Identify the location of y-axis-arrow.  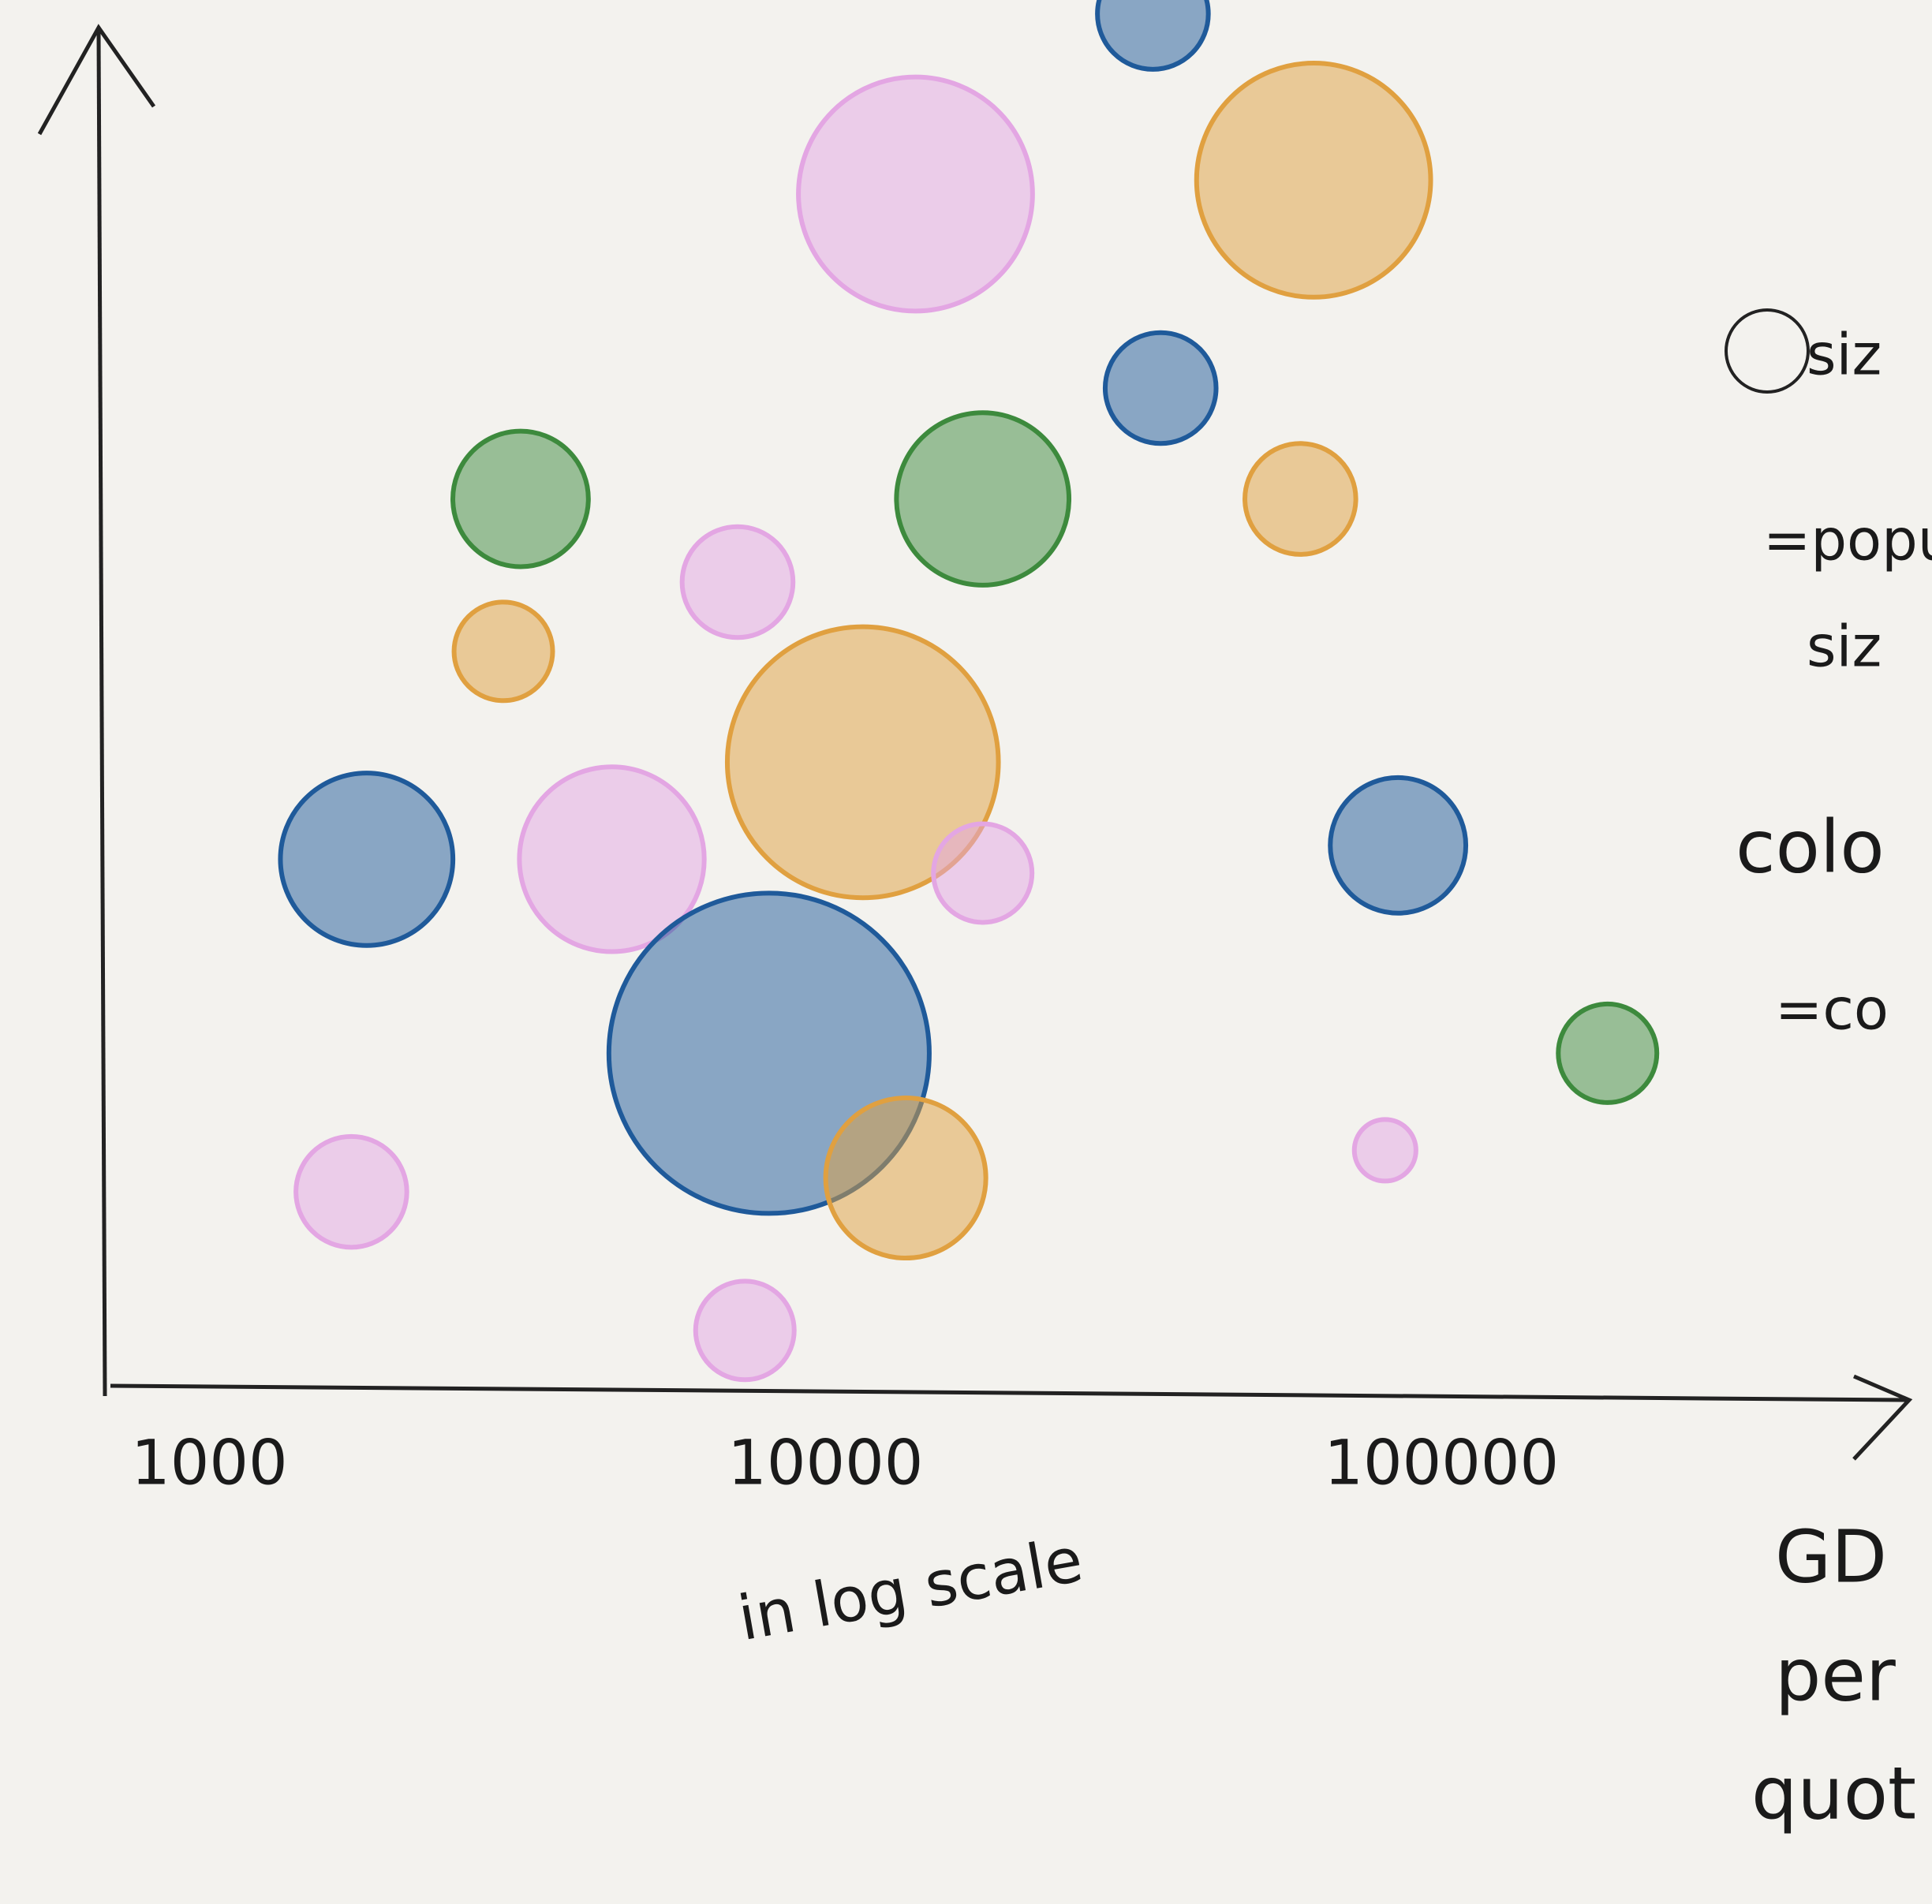
(96, 80).